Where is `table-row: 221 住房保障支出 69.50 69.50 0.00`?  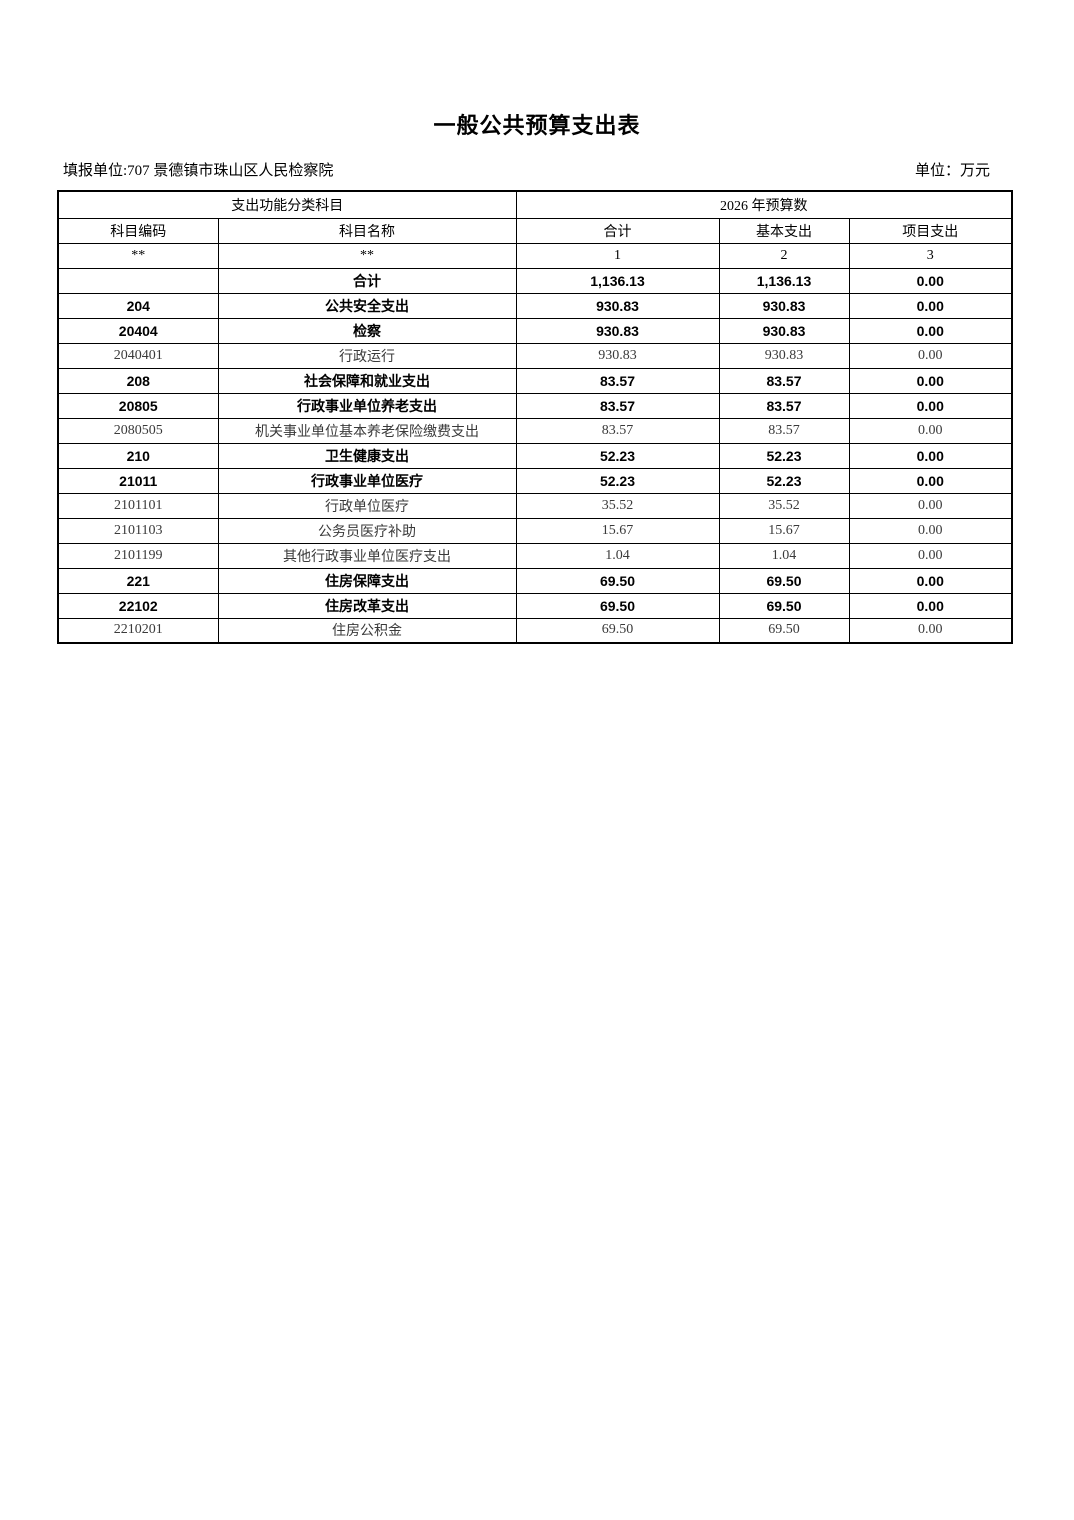
table-row: 221 住房保障支出 69.50 69.50 0.00 is located at coordinates (535, 580).